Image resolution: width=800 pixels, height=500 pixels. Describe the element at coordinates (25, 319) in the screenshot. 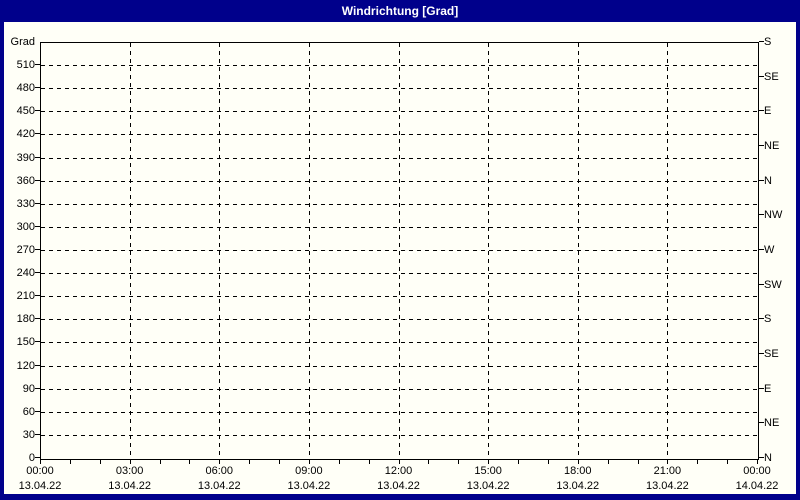

I see `y-axis-label-left: 180` at that location.